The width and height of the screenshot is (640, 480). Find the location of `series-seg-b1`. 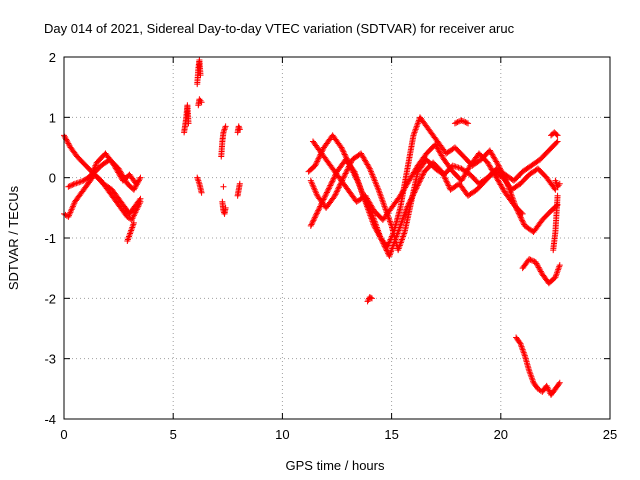

series-seg-b1 is located at coordinates (186, 119).